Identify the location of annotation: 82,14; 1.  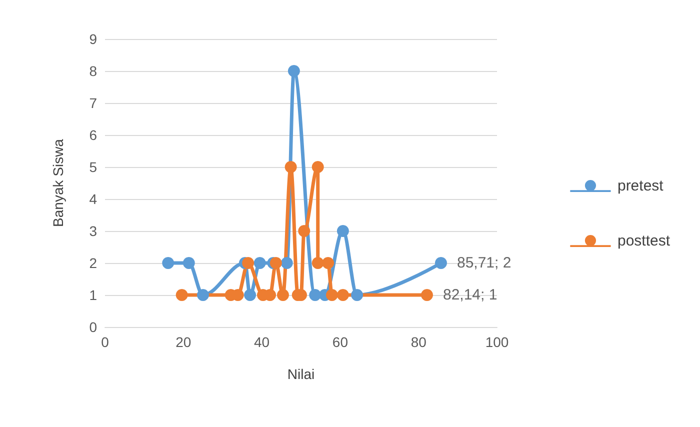
(470, 295).